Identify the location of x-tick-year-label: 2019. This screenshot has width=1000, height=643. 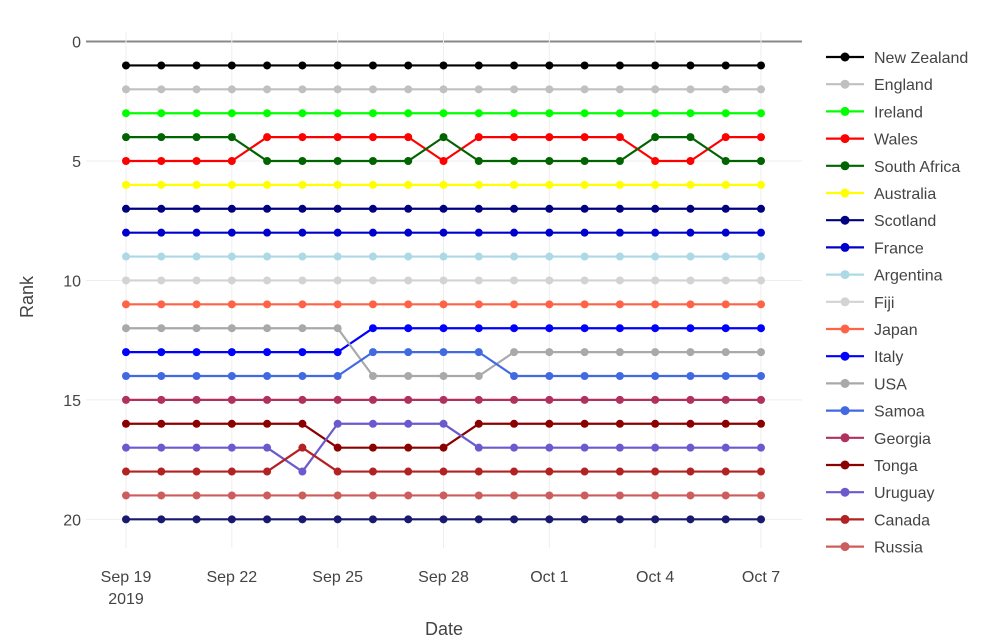
(126, 599).